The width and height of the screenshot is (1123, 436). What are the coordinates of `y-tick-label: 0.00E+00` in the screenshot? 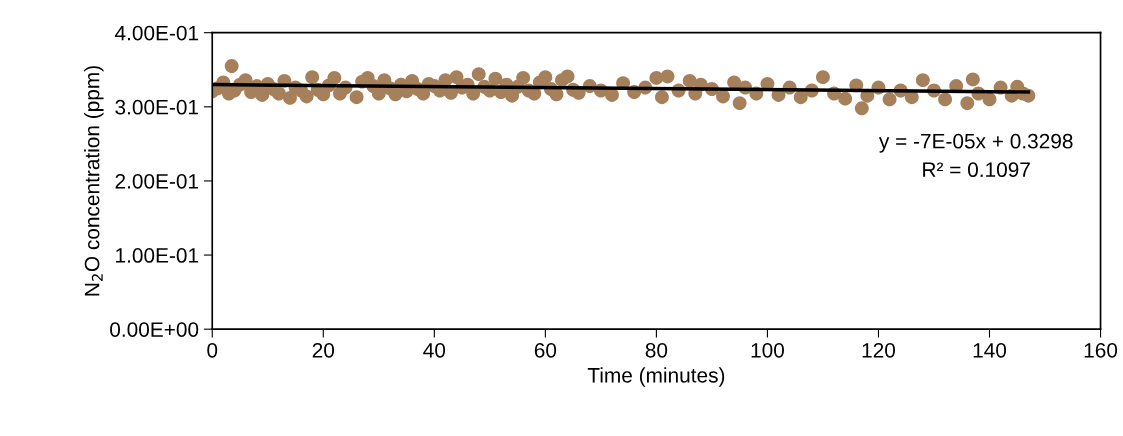 It's located at (154, 329).